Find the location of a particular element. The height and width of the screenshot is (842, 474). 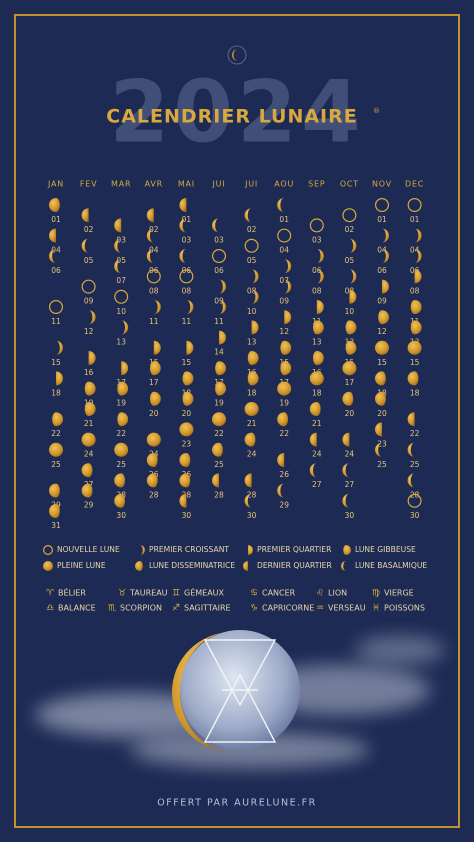

day-label: 12 is located at coordinates (382, 331).